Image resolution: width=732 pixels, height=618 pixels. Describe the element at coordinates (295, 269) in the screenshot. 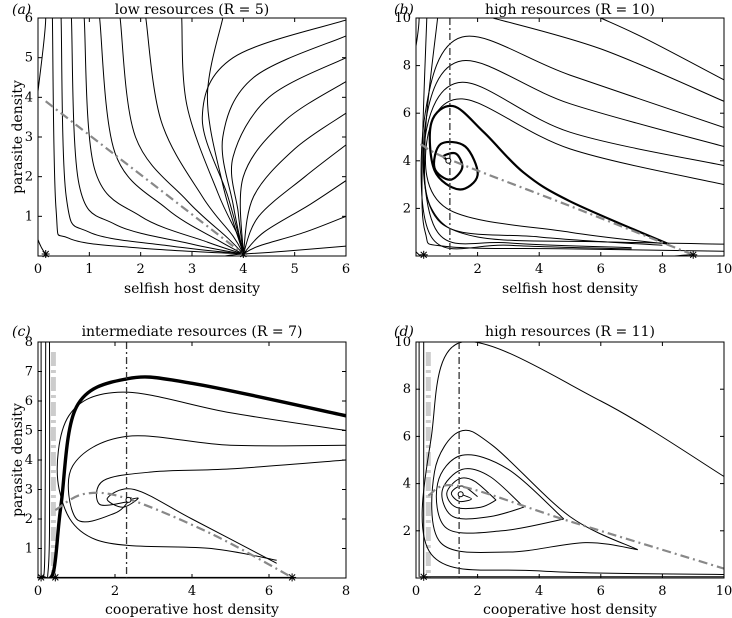

I see `x-tick-label: 5` at that location.